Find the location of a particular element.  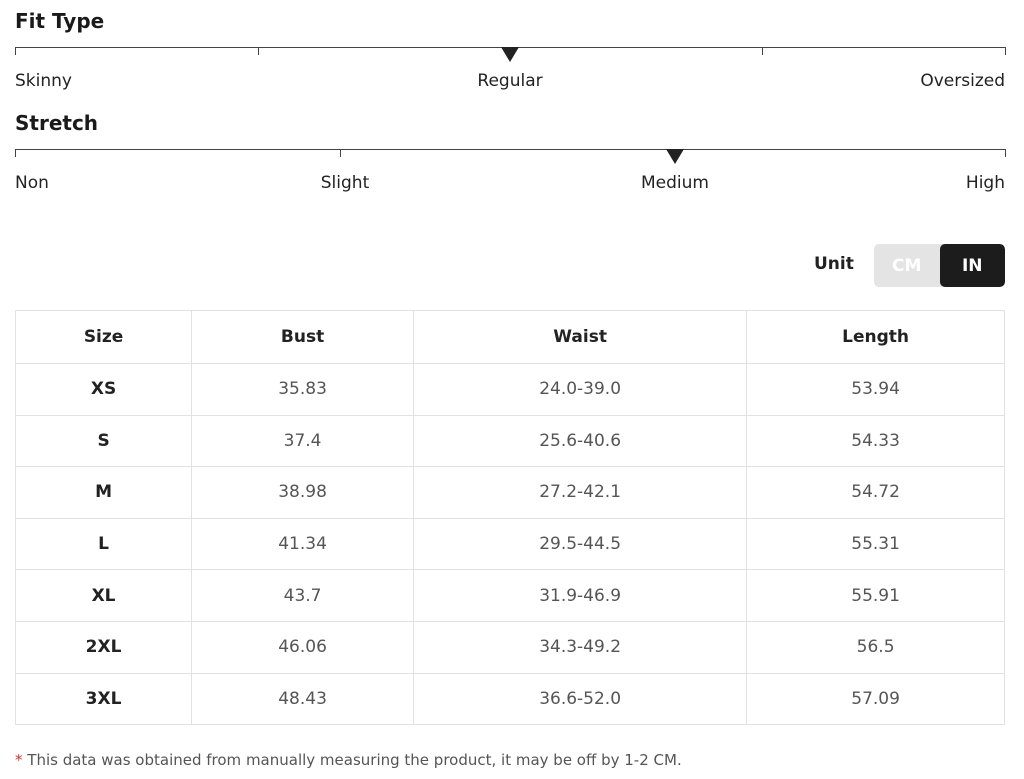

scale-label: Non is located at coordinates (32, 183).